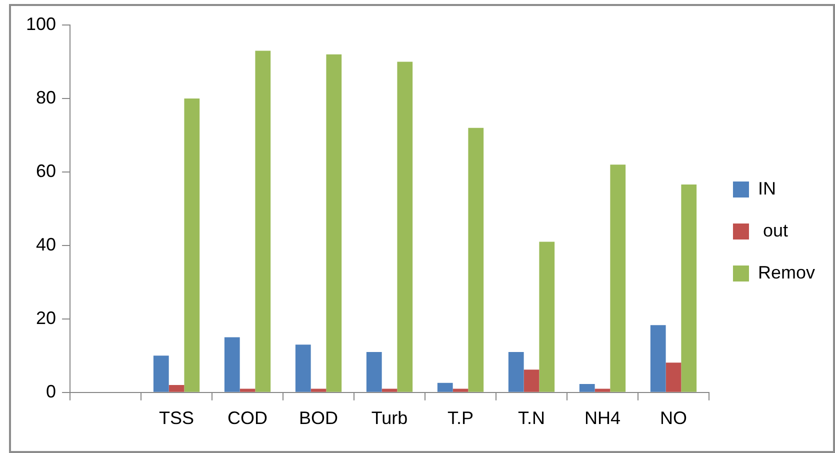  I want to click on x-tick-label: NH4, so click(602, 418).